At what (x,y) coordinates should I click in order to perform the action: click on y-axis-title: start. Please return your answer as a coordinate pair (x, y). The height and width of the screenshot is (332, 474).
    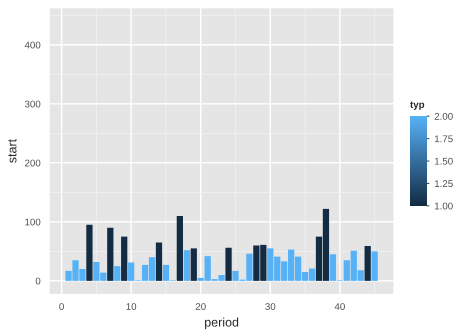
    Looking at the image, I should click on (12, 150).